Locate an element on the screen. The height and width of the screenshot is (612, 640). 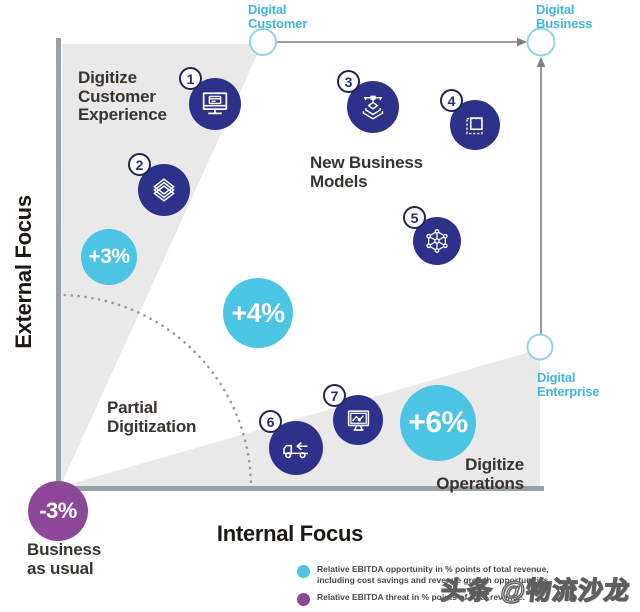
partial-digitization-arc is located at coordinates (154, 391).